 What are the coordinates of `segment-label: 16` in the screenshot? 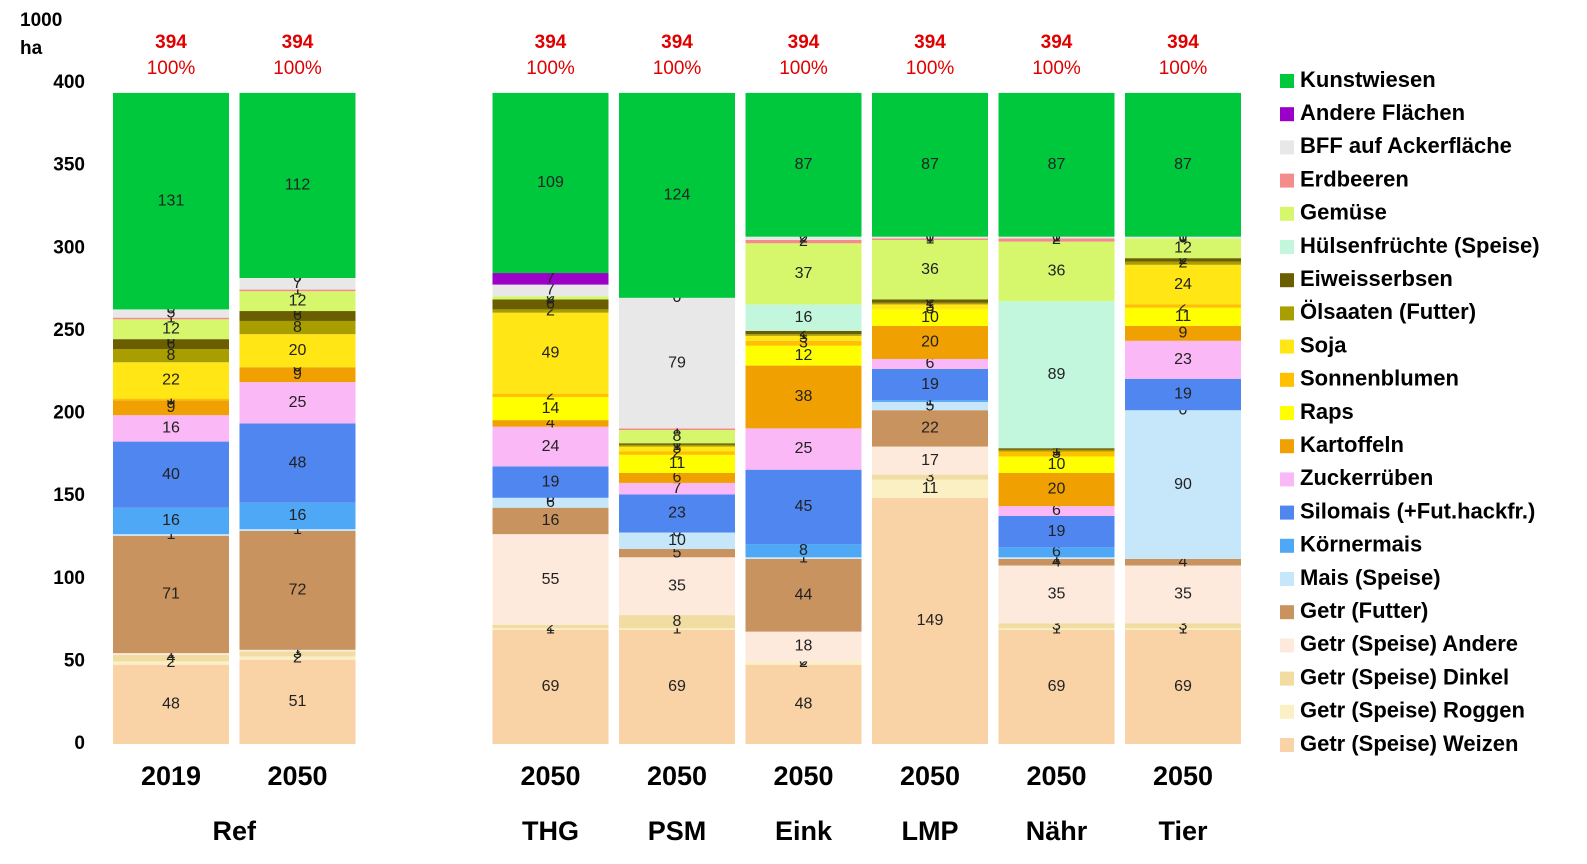 It's located at (804, 317).